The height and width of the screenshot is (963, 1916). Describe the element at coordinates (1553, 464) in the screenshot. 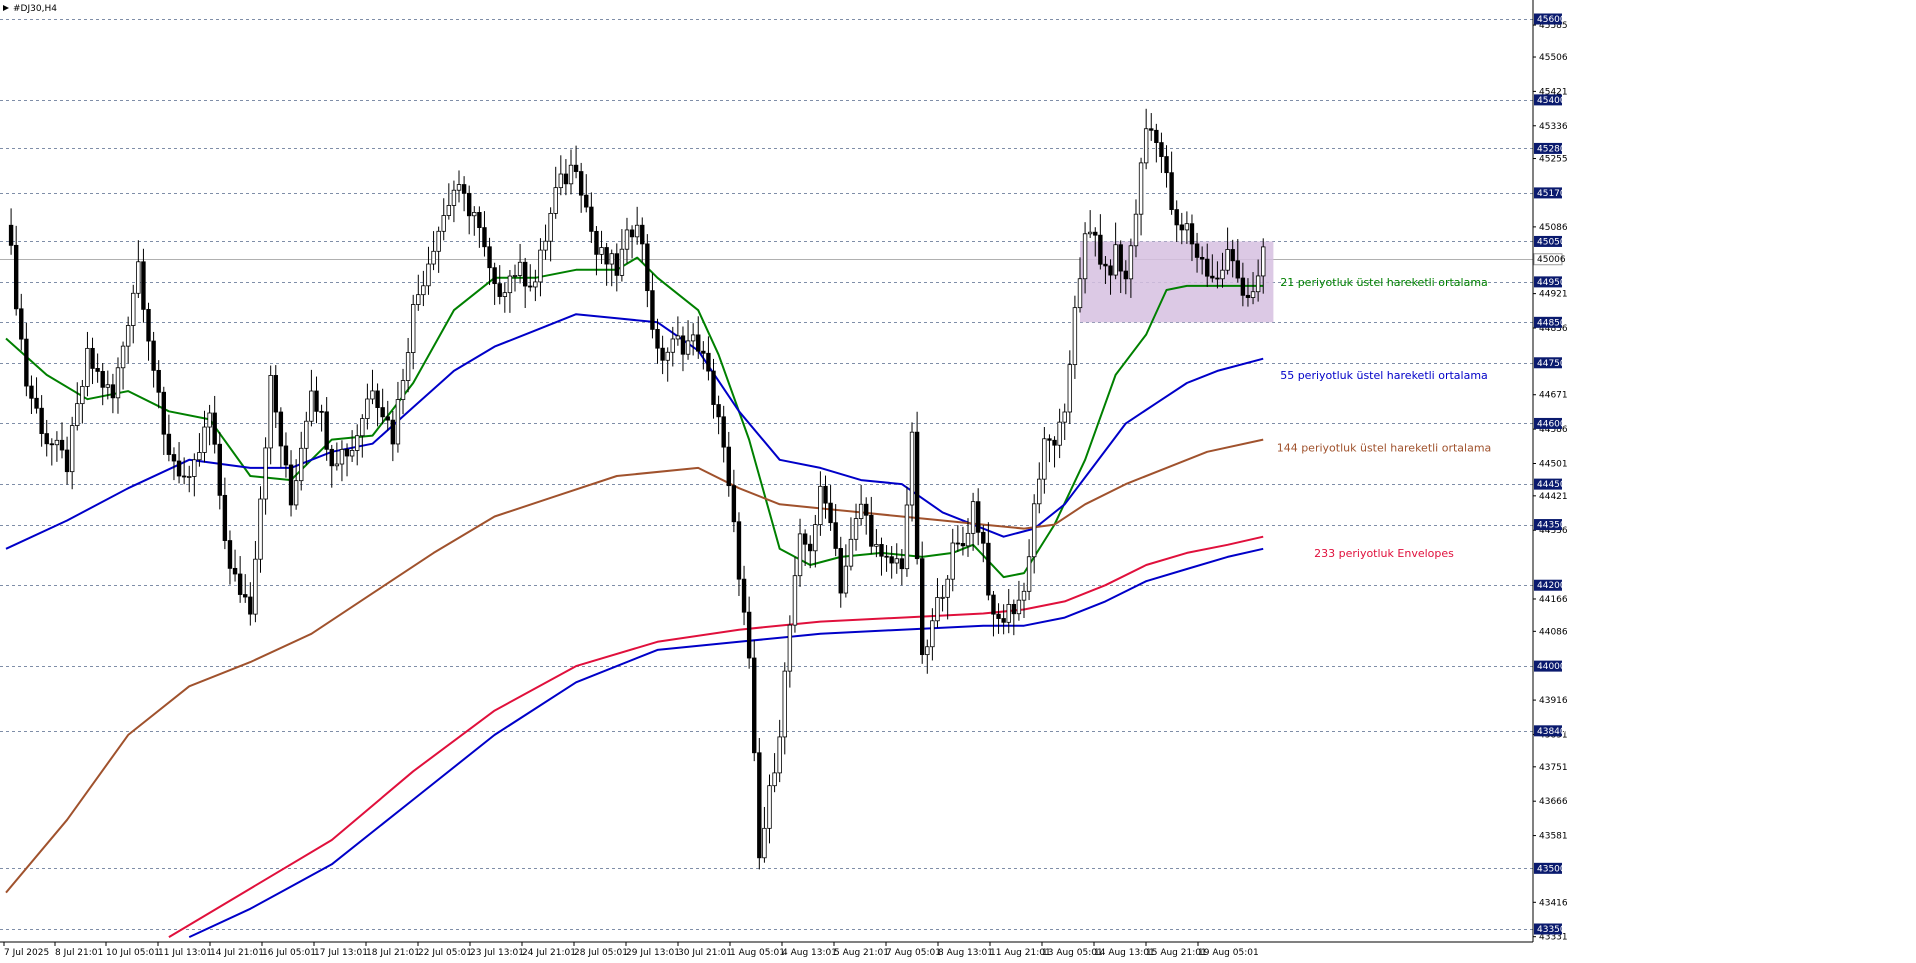

I see `price-label: 44501` at that location.